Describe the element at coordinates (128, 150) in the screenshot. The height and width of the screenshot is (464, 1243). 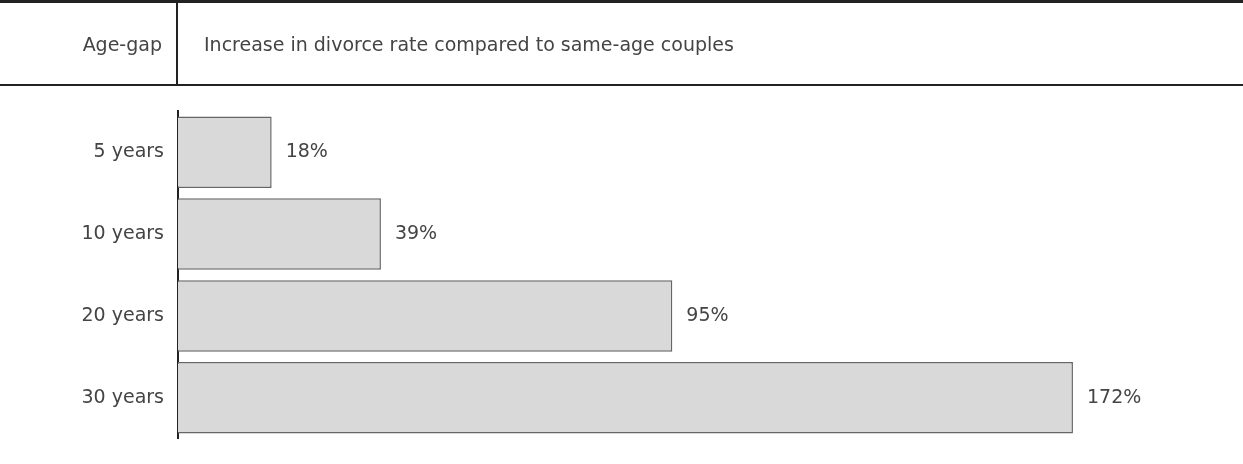
I see `y-tick-label: 5 years` at that location.